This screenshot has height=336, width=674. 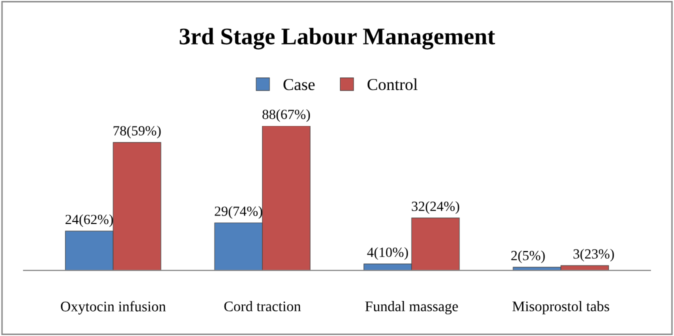 I want to click on data-label: 78(59%), so click(x=137, y=132).